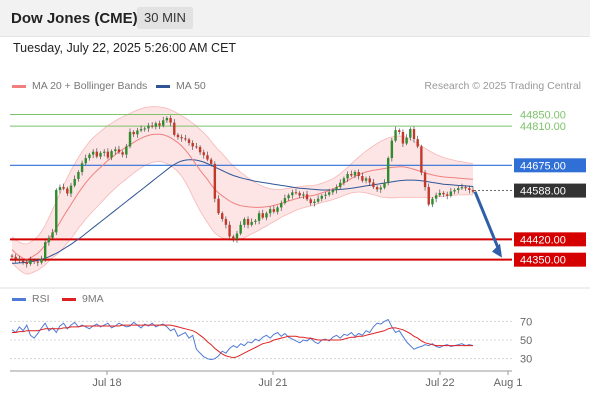 The height and width of the screenshot is (400, 590). I want to click on rsi-tick-label: 50, so click(526, 341).